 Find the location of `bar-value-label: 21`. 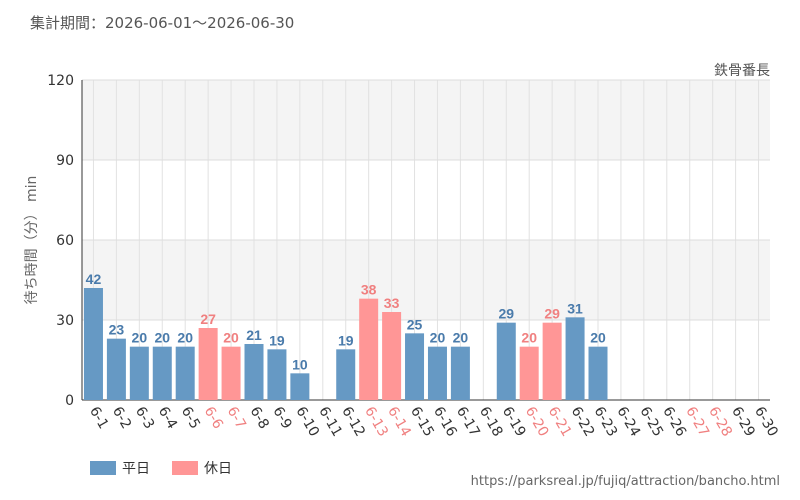

bar-value-label: 21 is located at coordinates (254, 335).